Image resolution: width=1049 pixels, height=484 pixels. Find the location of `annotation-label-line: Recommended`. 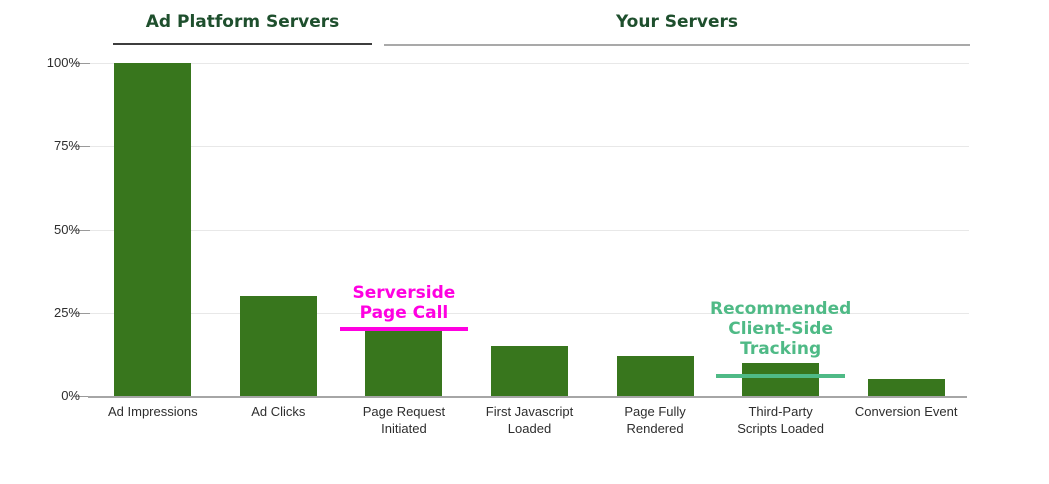

annotation-label-line: Recommended is located at coordinates (780, 308).